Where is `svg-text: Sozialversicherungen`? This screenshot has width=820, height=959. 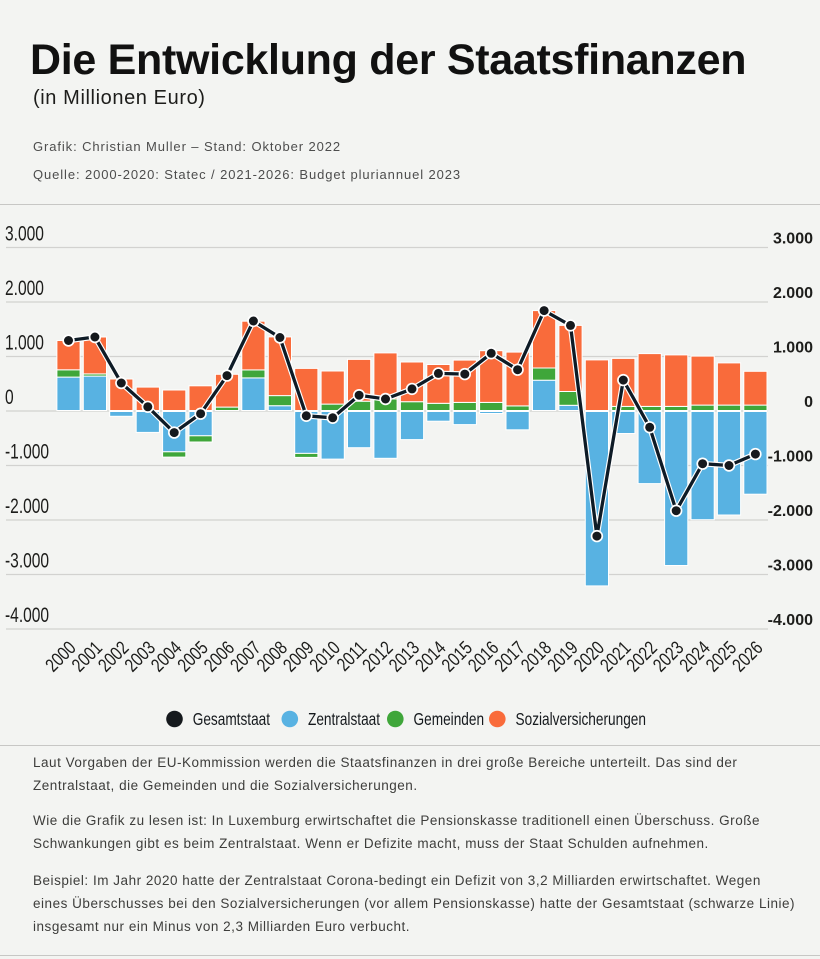
svg-text: Sozialversicherungen is located at coordinates (581, 720).